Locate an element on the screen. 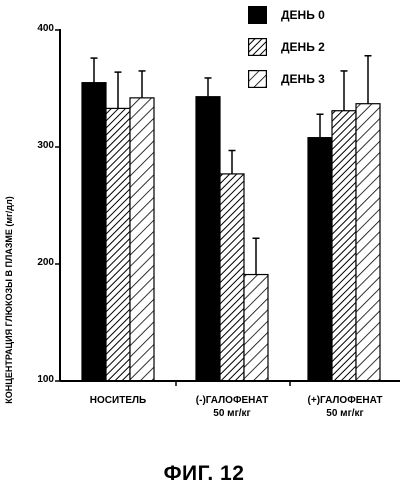  category-label-line1: НОСИТЕЛЬ is located at coordinates (118, 400).